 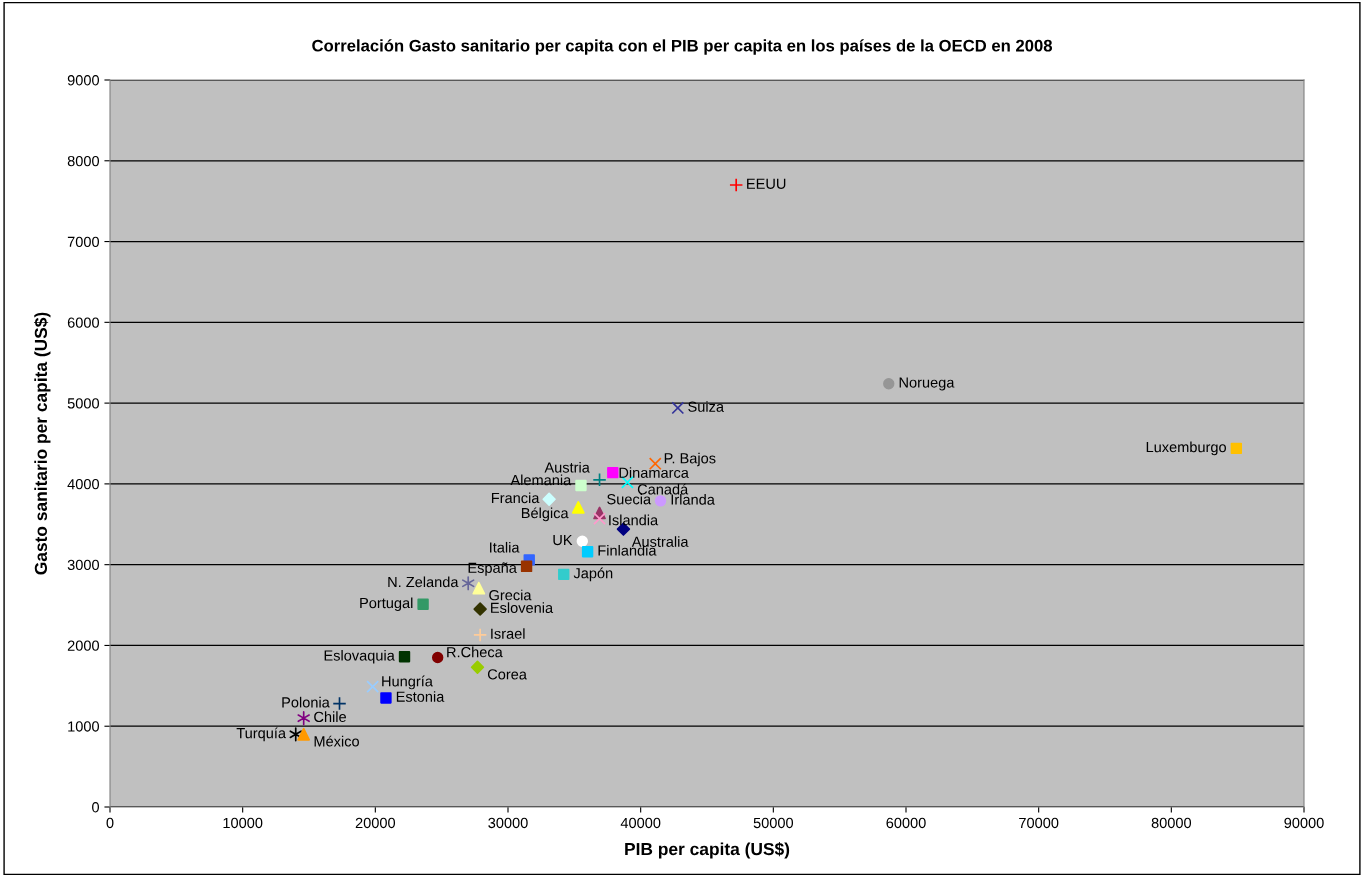 What do you see at coordinates (682, 47) in the screenshot?
I see `chart-title: Correlación Gasto sanitario per capita con el PIB per capita en los países de la OECD en 2008` at bounding box center [682, 47].